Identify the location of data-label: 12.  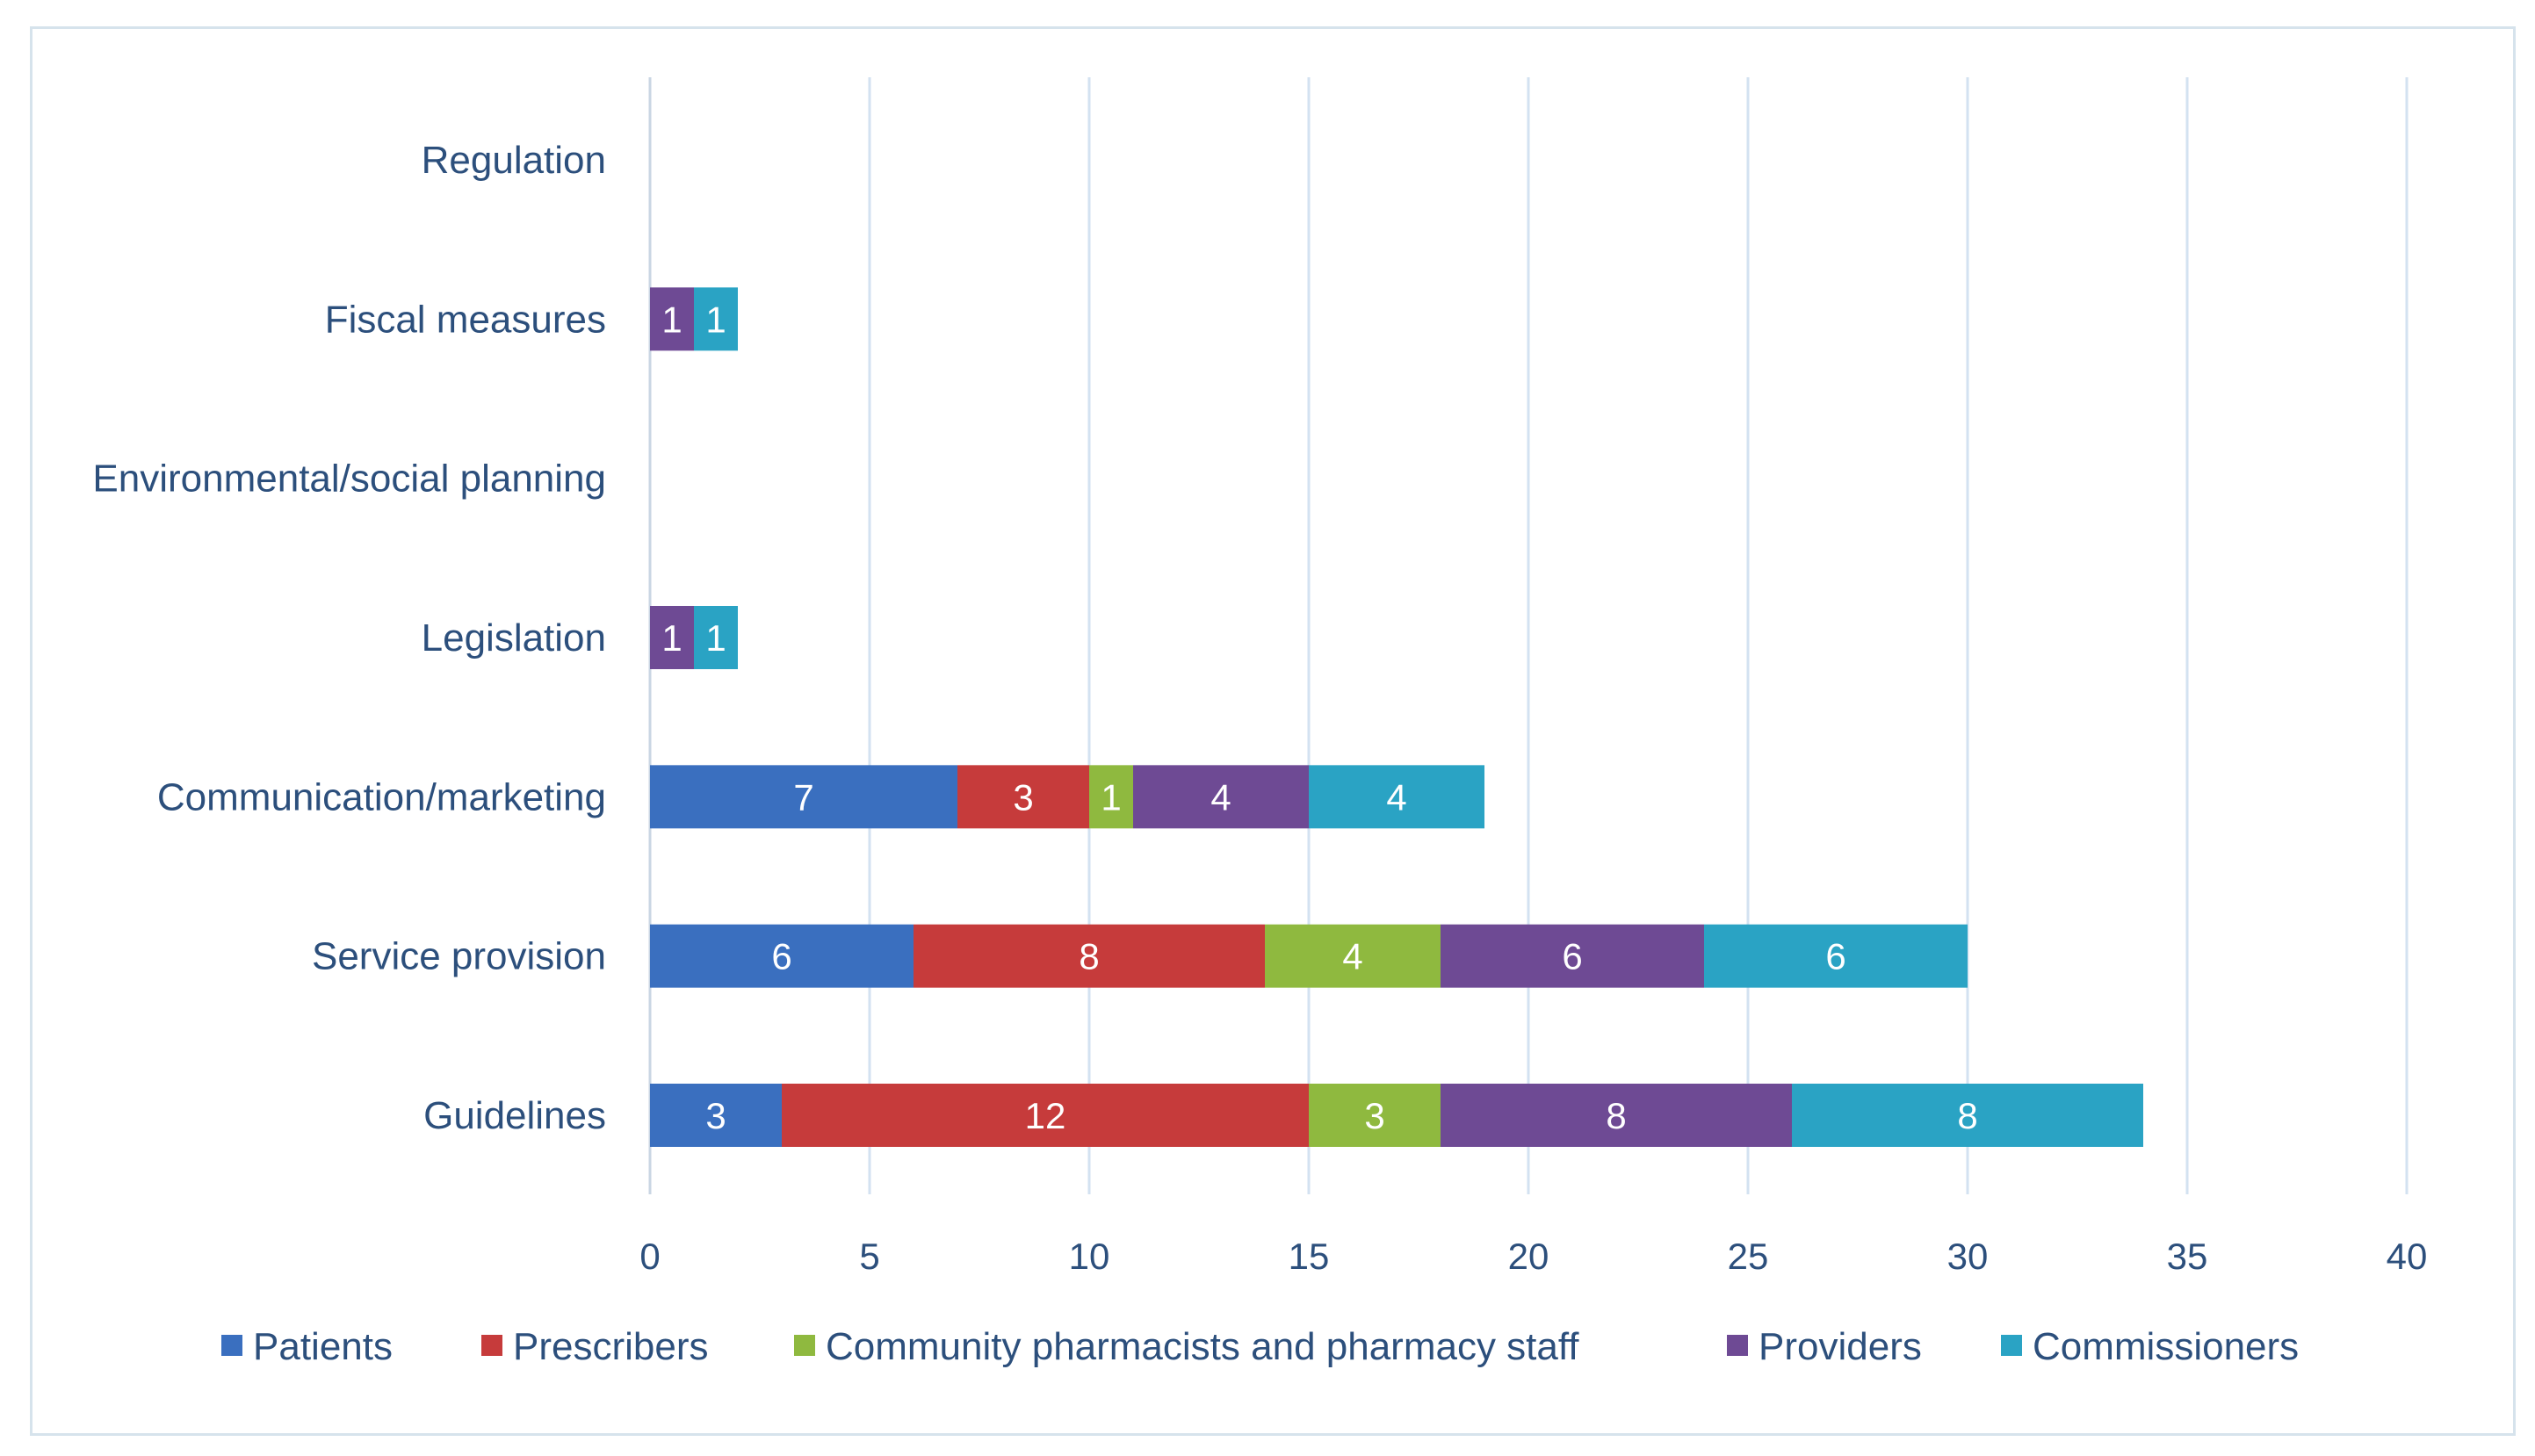
(1045, 1115).